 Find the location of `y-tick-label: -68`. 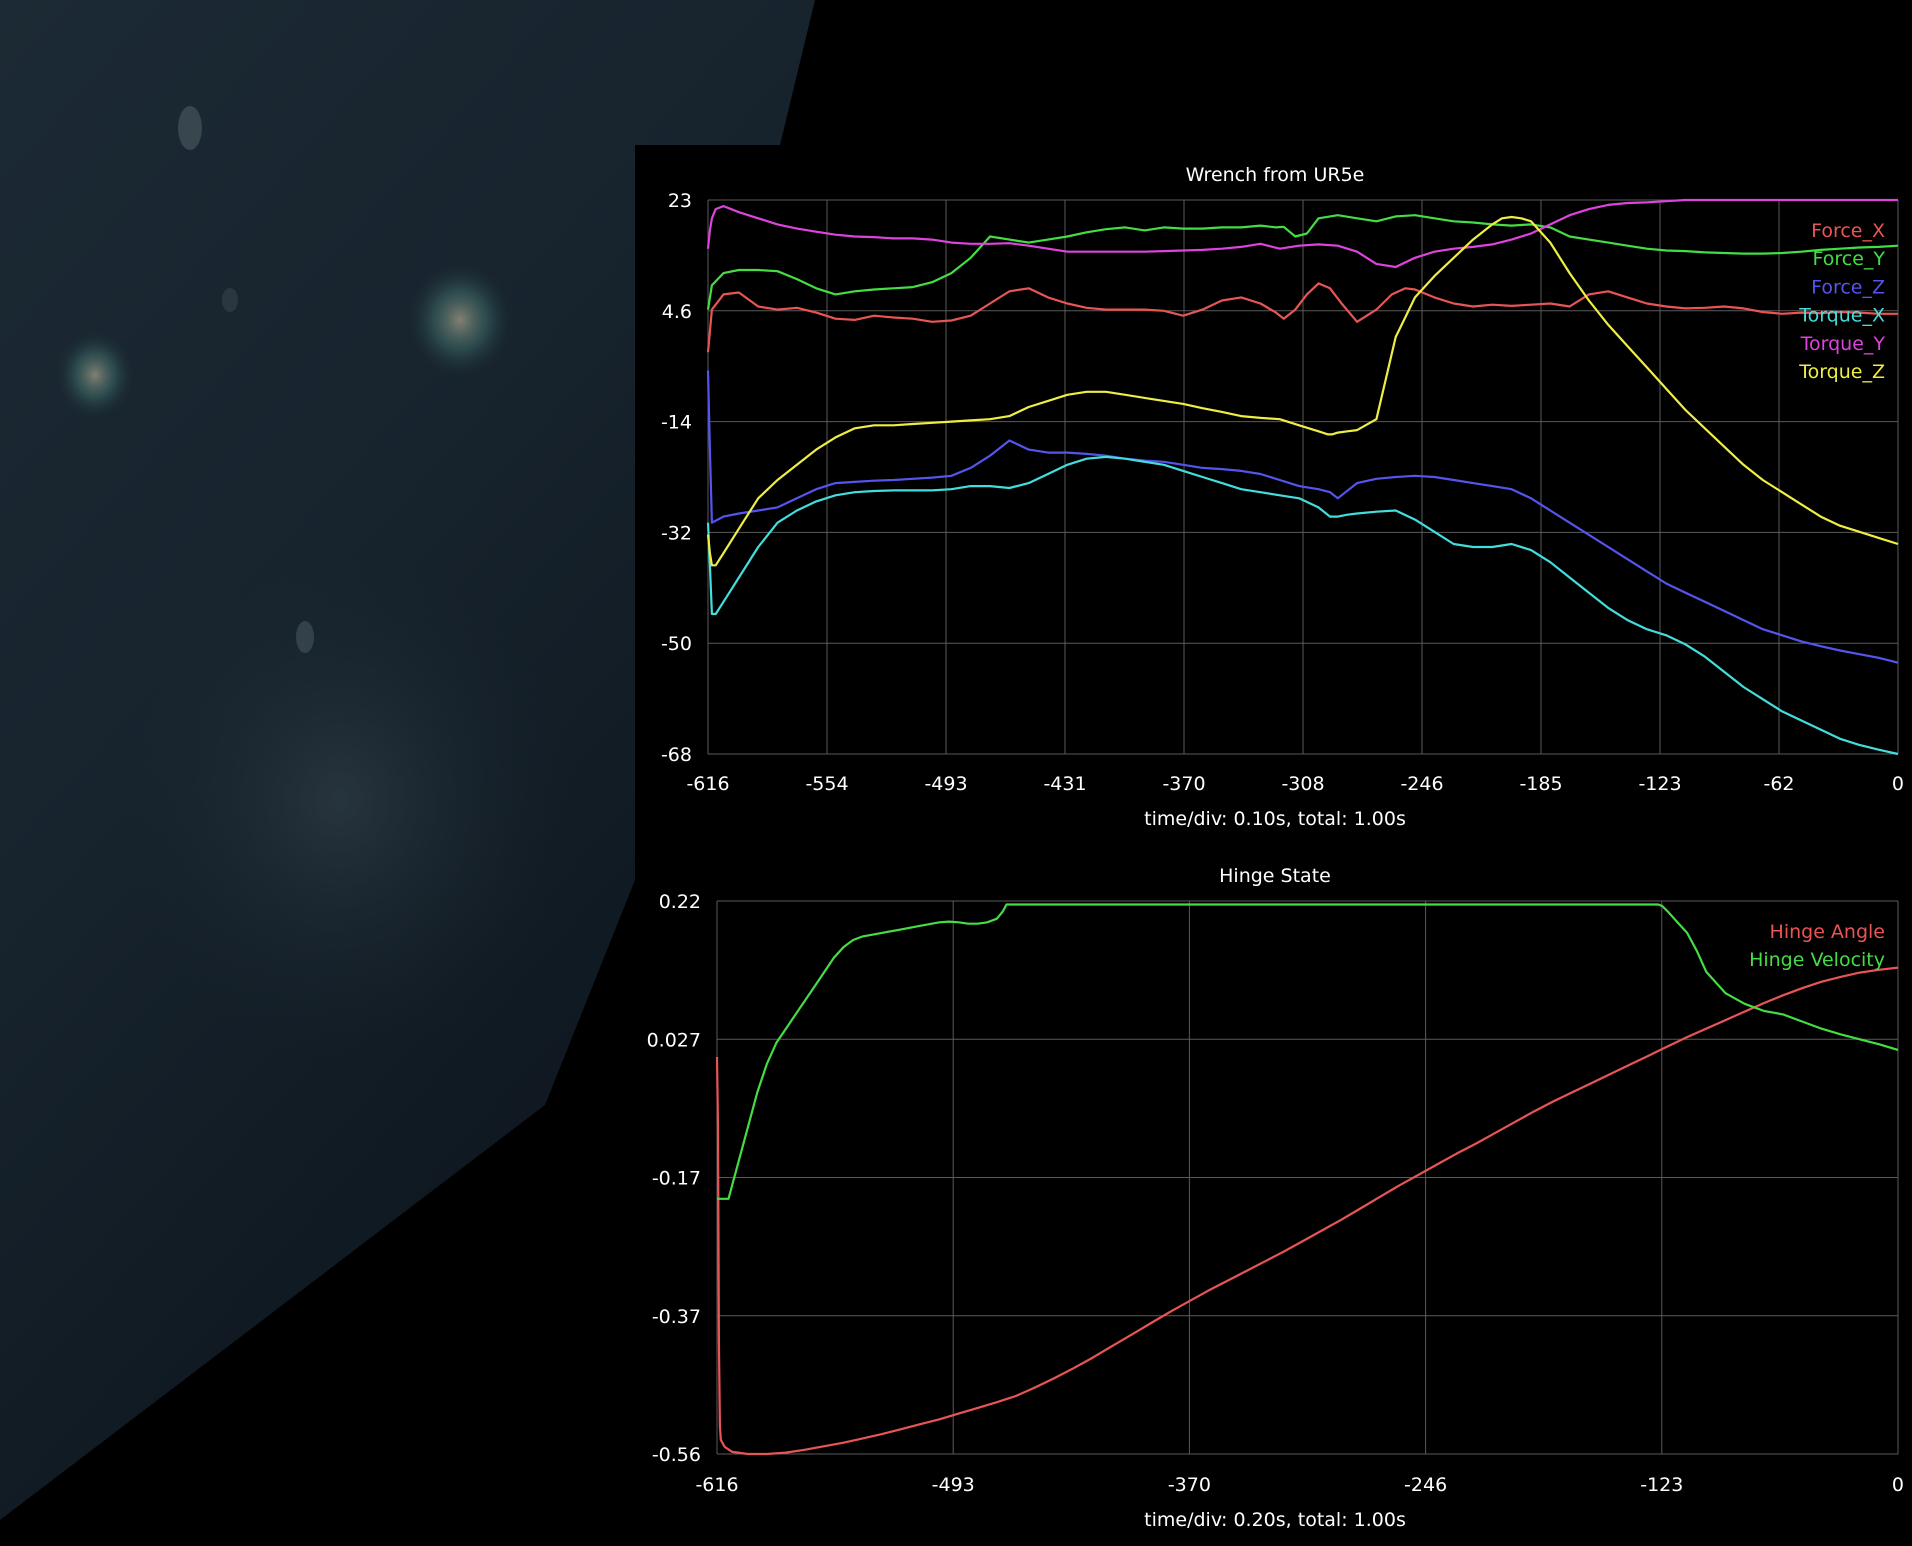

y-tick-label: -68 is located at coordinates (676, 755).